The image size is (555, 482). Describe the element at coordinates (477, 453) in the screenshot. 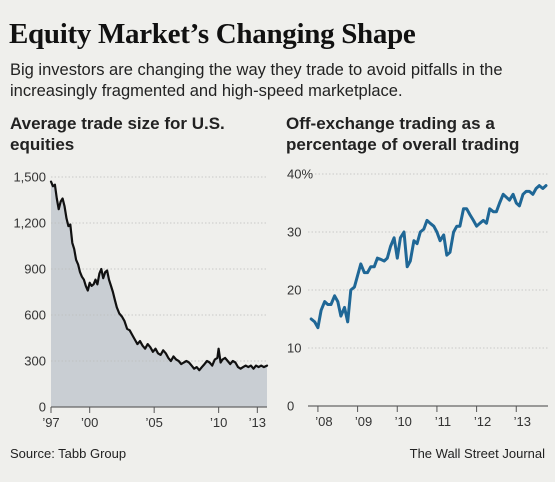

I see `credit-note: The Wall Street Journal` at that location.